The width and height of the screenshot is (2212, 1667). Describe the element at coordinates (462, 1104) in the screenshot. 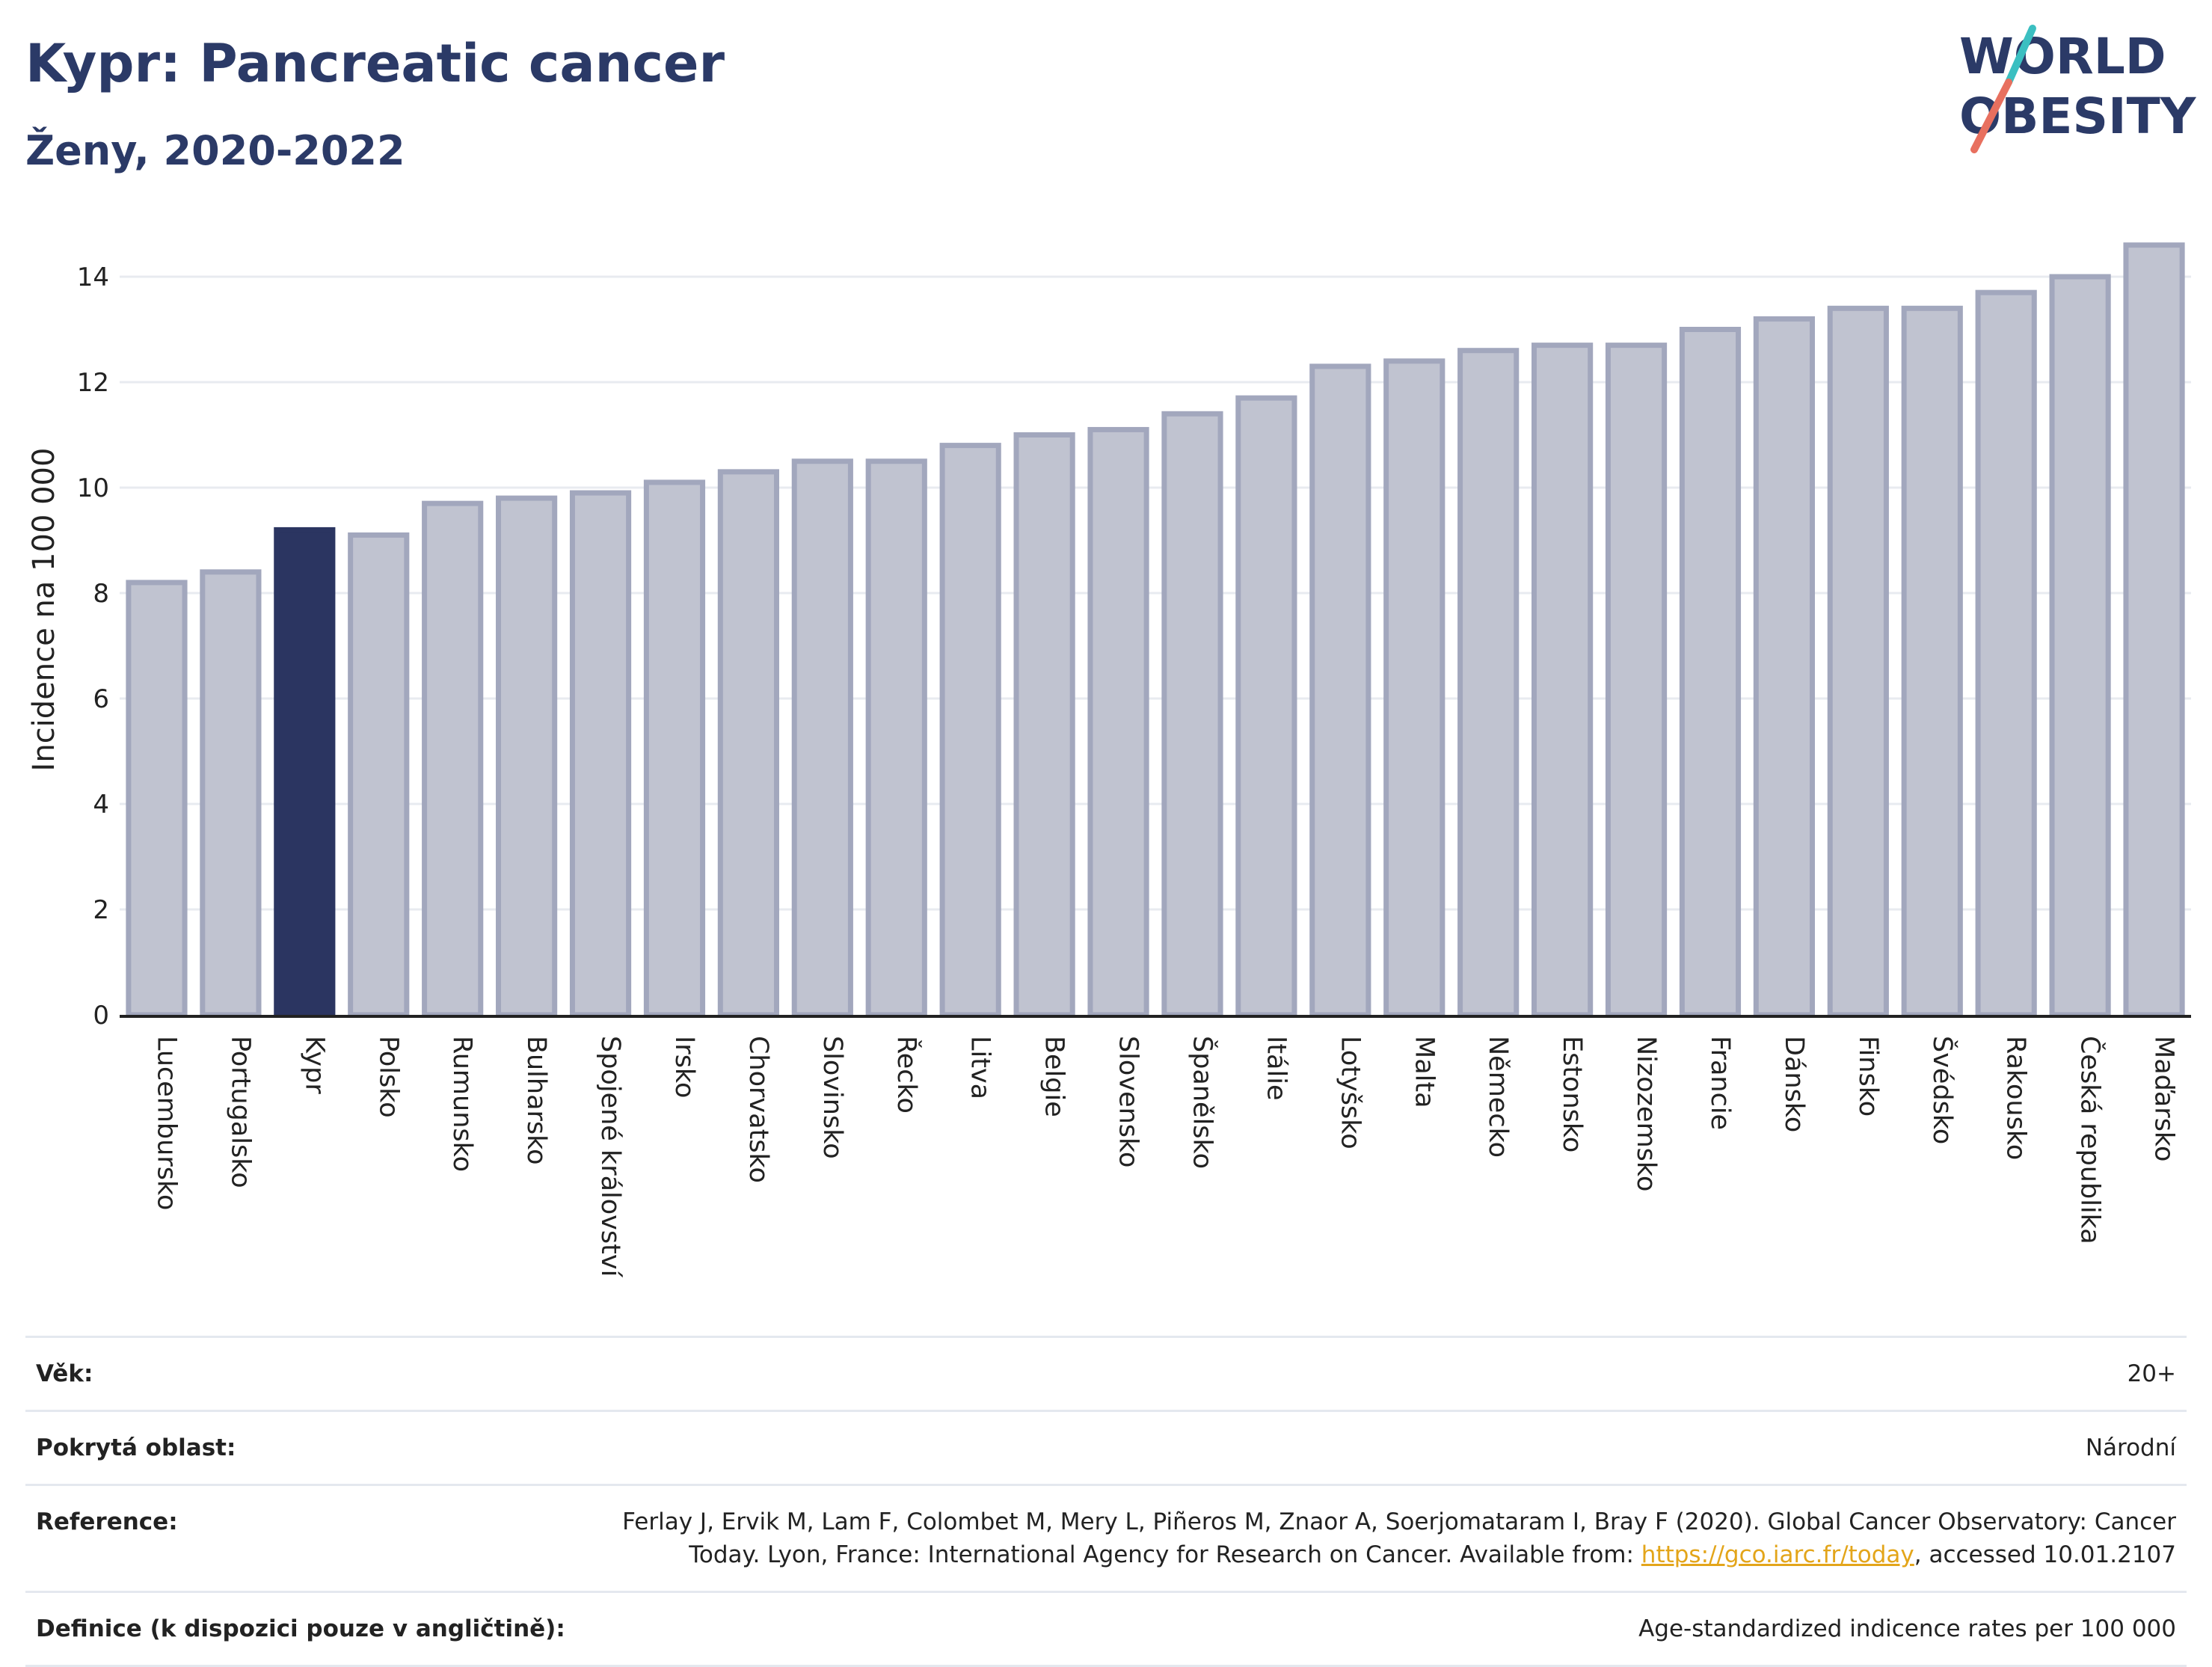

I see `x-tick-label: Rumunsko` at that location.